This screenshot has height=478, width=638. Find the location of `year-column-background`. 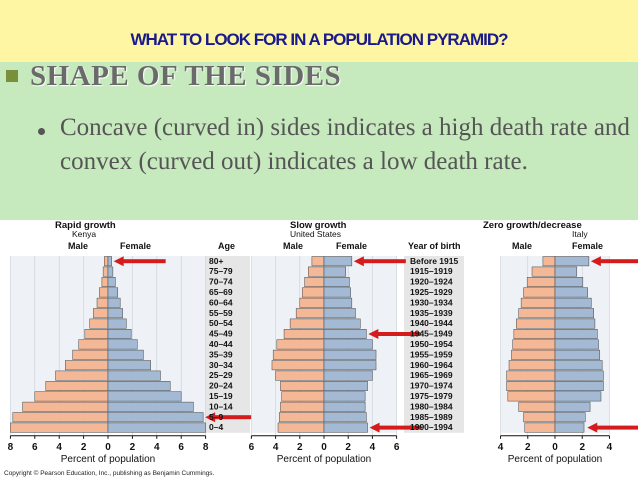

year-column-background is located at coordinates (434, 344).